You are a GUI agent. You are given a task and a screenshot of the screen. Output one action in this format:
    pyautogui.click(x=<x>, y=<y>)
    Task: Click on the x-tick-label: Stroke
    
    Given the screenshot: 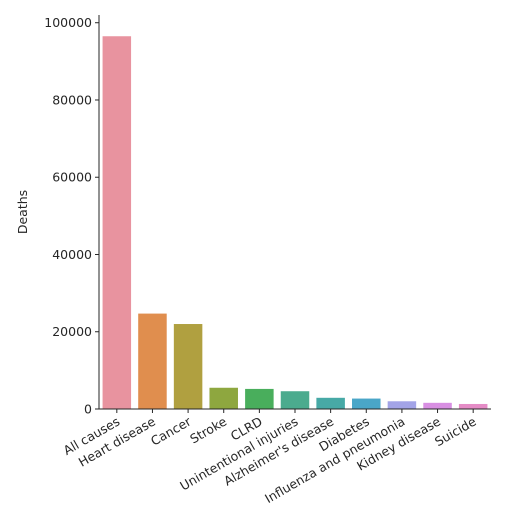 What is the action you would take?
    pyautogui.click(x=208, y=429)
    